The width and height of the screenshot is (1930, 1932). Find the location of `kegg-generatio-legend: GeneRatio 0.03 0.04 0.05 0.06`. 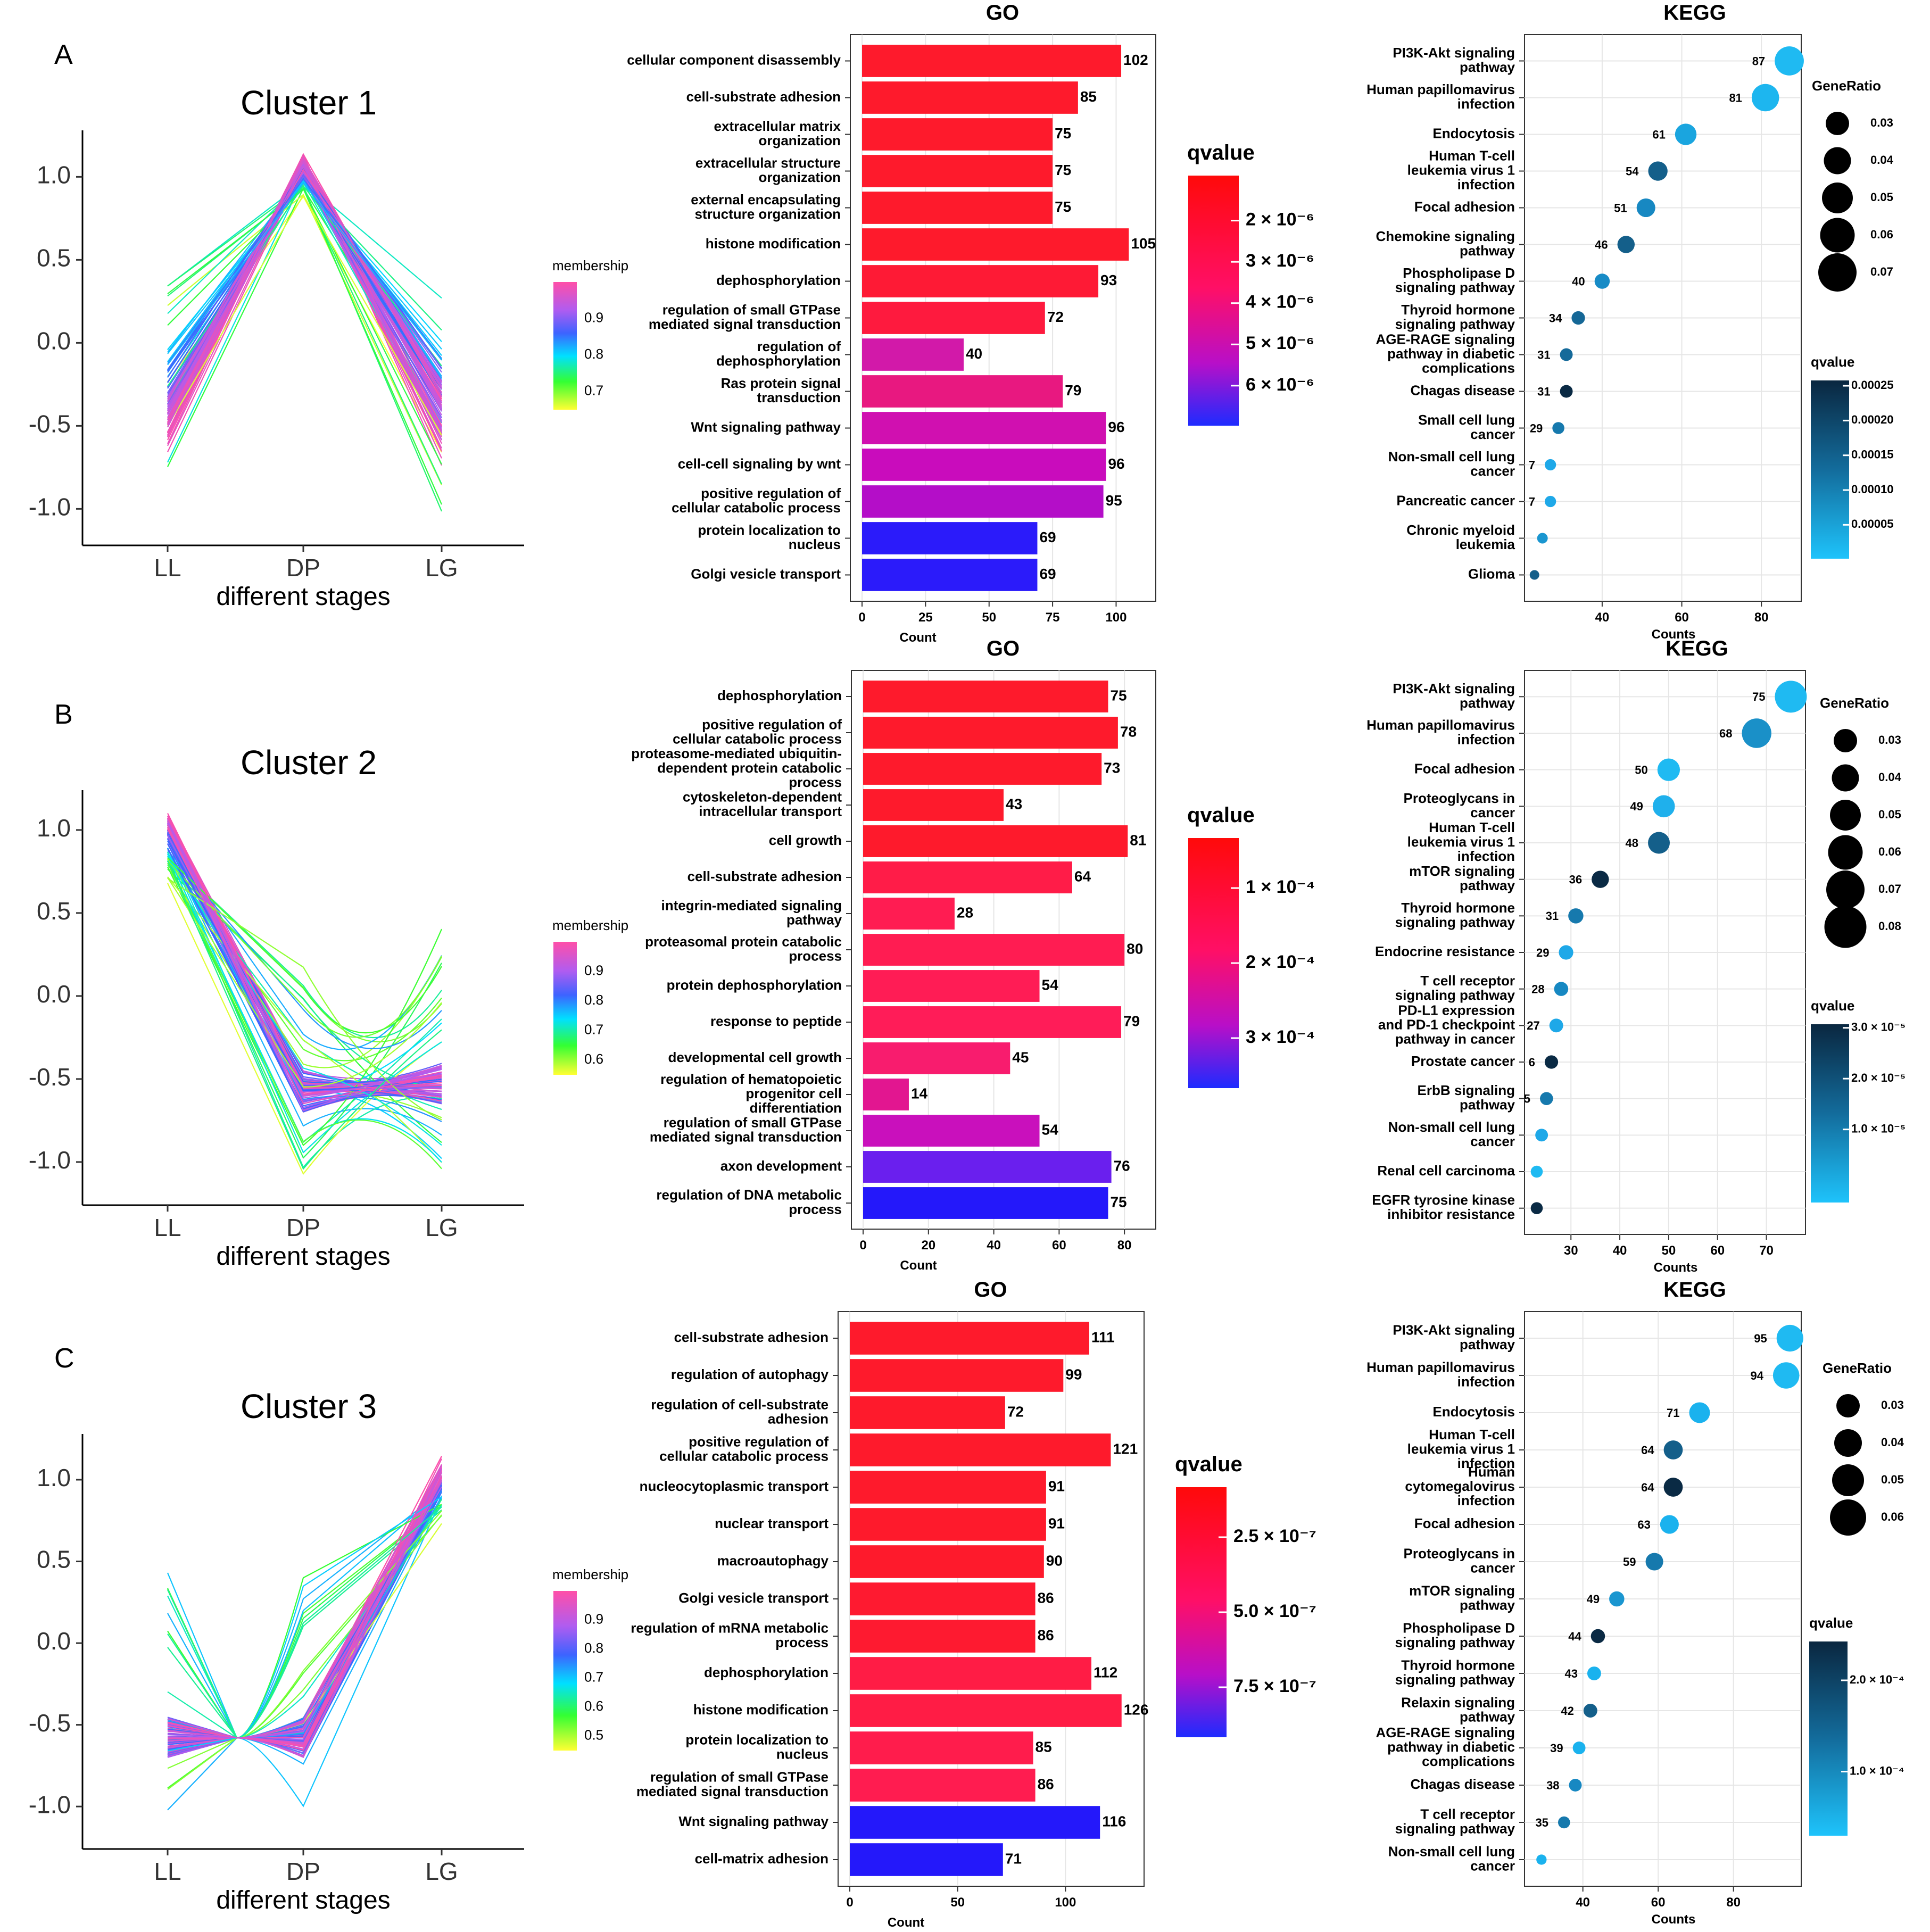

kegg-generatio-legend: GeneRatio 0.03 0.04 0.05 0.06 is located at coordinates (1864, 1448).